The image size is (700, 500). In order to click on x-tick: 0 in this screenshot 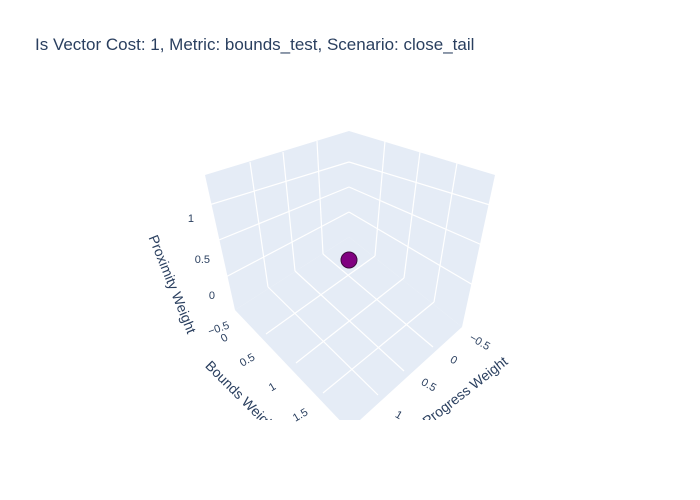, I will do `click(453, 360)`.